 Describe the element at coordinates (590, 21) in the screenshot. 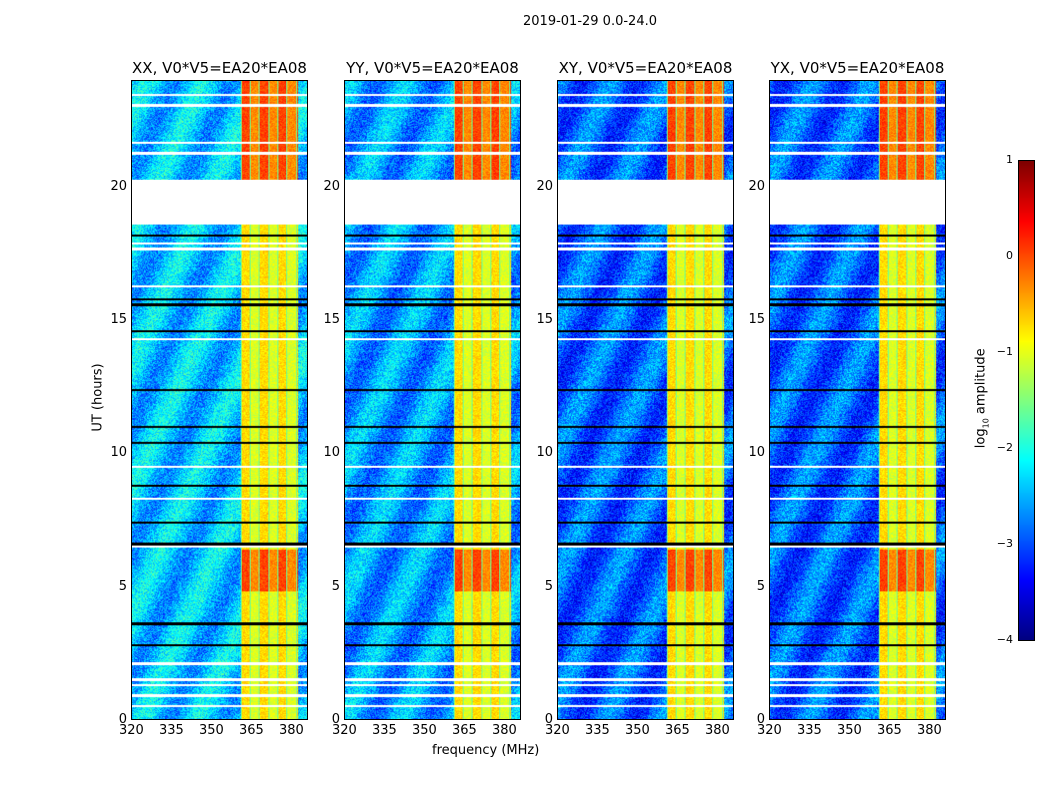

I see `figure-title: 2019-01-29 0.0-24.0` at that location.